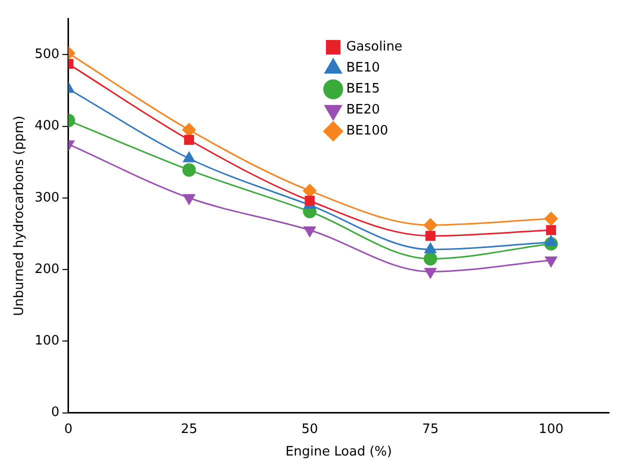  What do you see at coordinates (309, 429) in the screenshot?
I see `x-tick-label: 50` at bounding box center [309, 429].